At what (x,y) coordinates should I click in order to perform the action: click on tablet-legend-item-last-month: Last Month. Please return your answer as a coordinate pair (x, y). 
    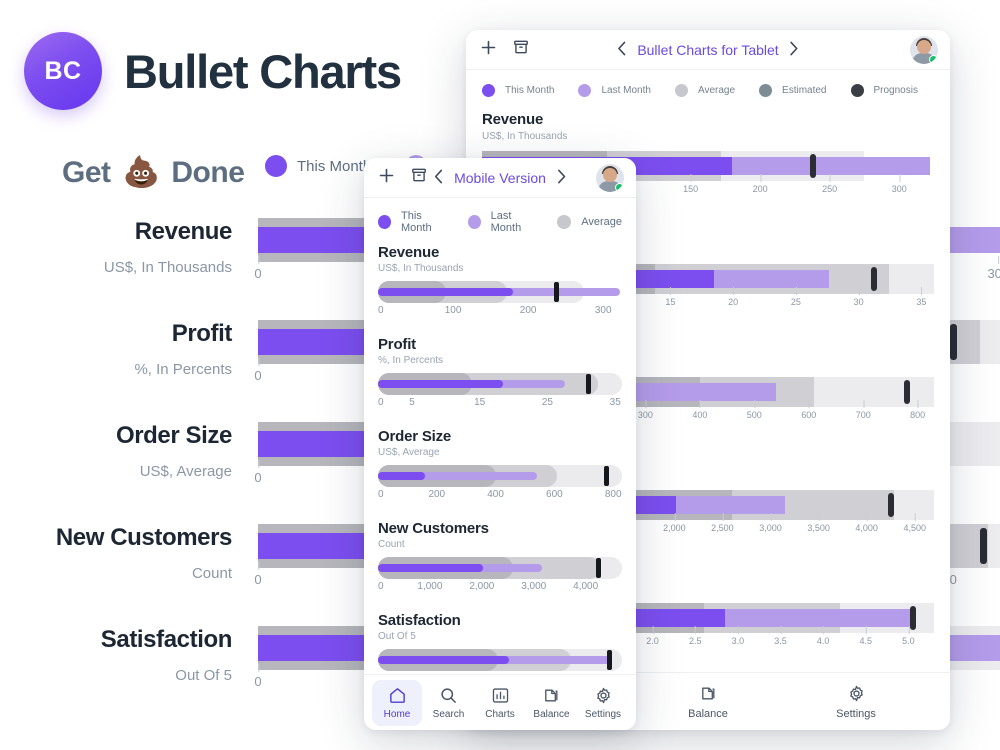
    Looking at the image, I should click on (614, 90).